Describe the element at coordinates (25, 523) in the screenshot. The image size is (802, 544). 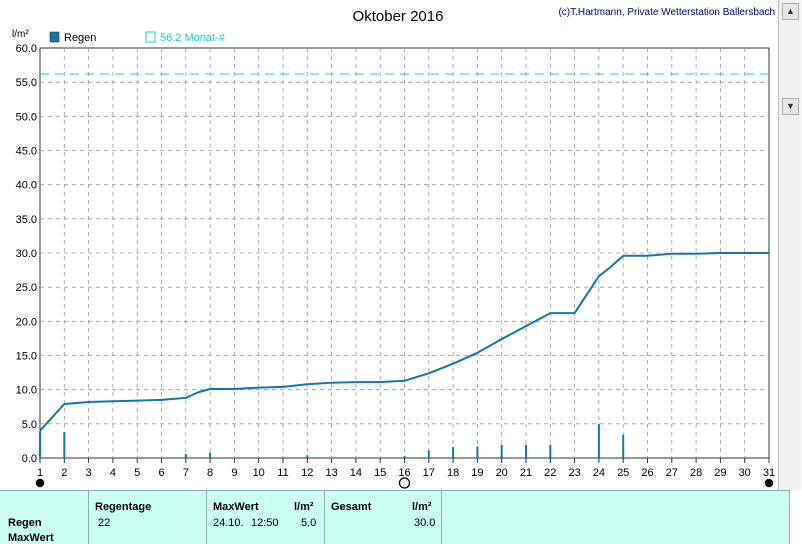
I see `row-label-regen: Regen` at that location.